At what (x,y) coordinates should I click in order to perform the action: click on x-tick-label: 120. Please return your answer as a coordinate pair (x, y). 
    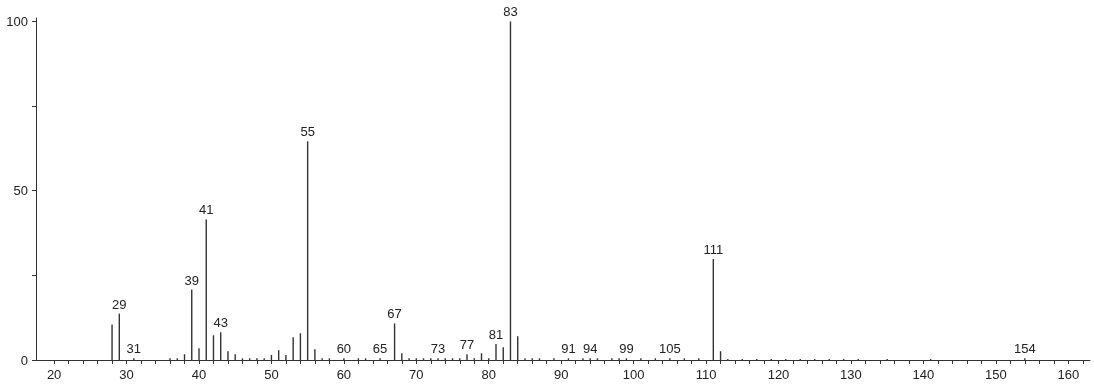
    Looking at the image, I should click on (778, 374).